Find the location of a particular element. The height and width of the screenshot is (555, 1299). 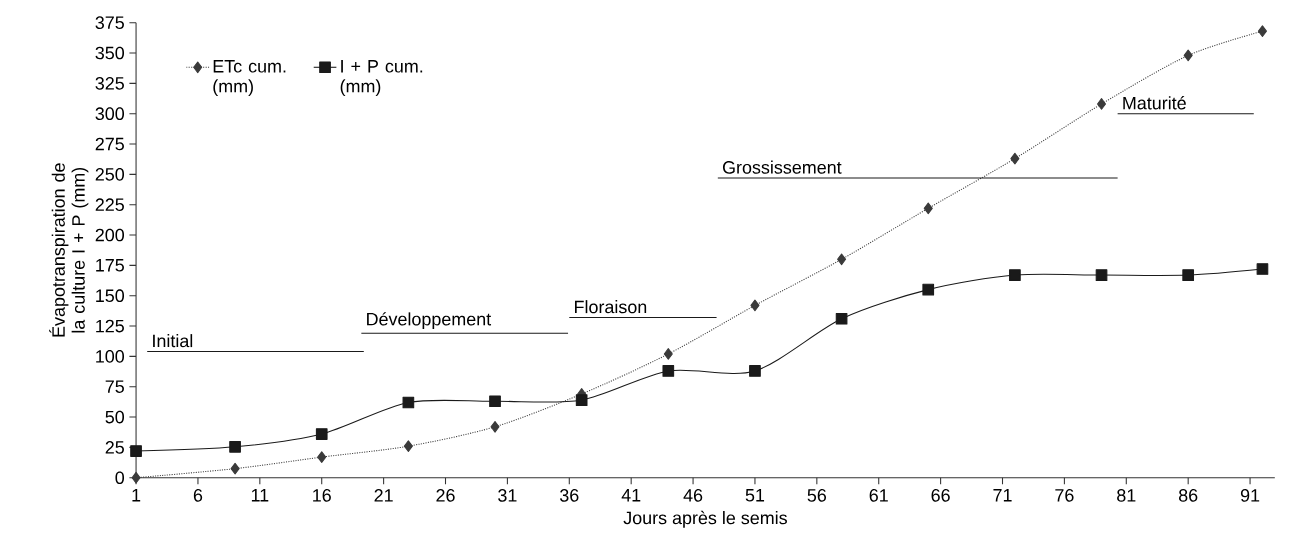

x-tick-label: 56 is located at coordinates (817, 495).